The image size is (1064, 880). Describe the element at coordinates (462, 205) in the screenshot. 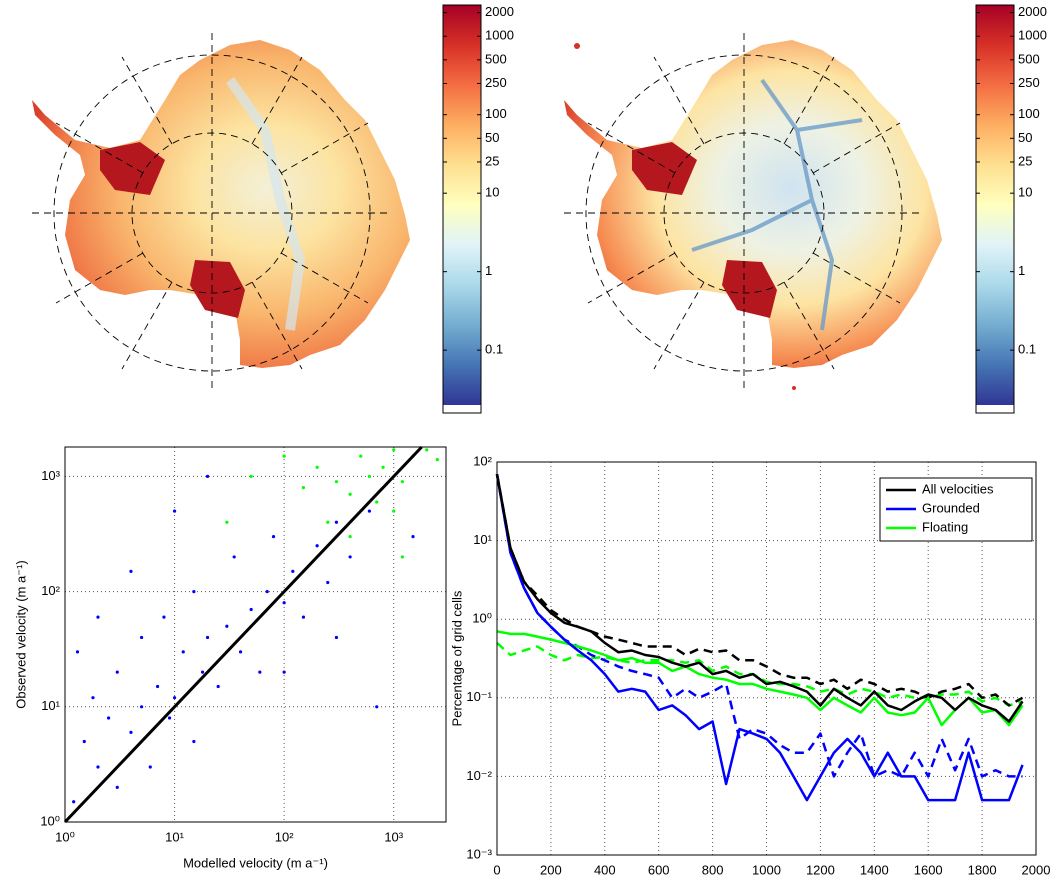

I see `colorbar` at that location.